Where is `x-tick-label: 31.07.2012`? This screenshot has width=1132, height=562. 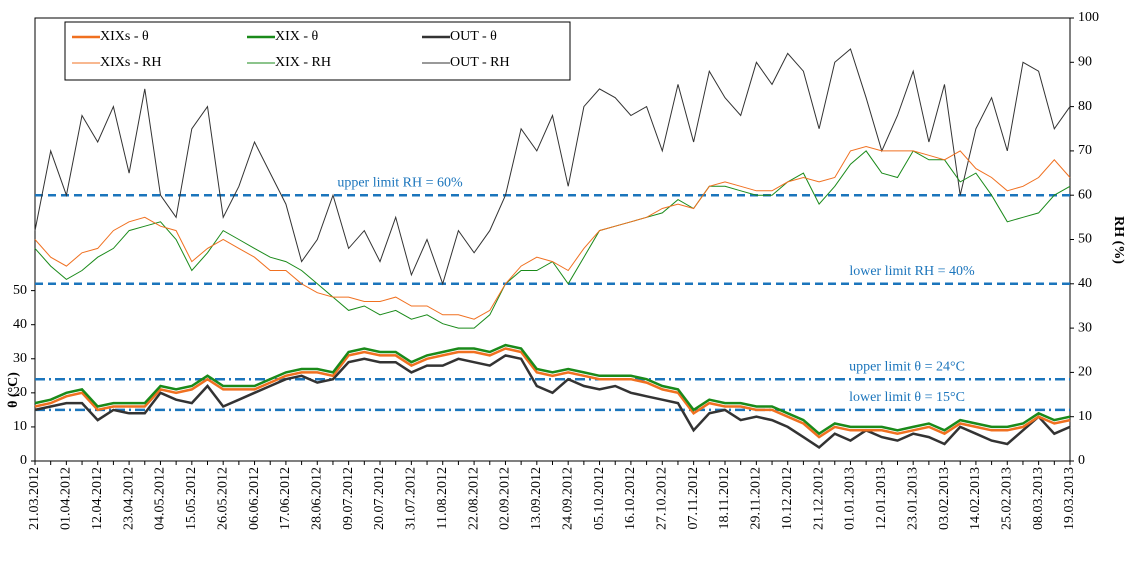
x-tick-label: 31.07.2012 is located at coordinates (411, 498).